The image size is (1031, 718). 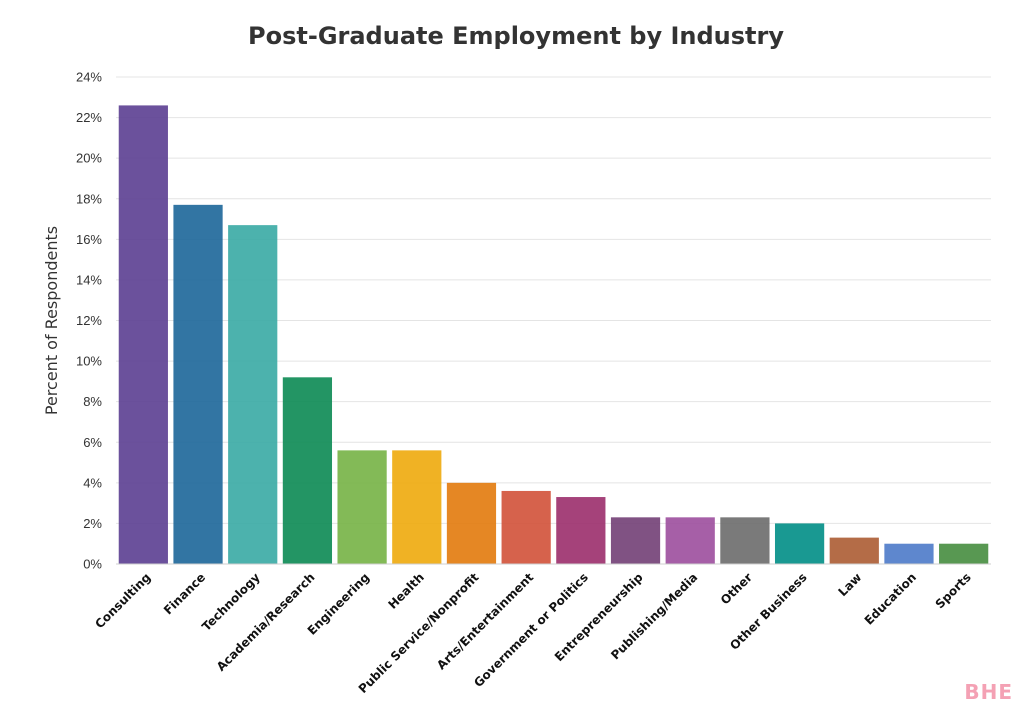 What do you see at coordinates (92, 523) in the screenshot?
I see `y-tick-label: 2%` at bounding box center [92, 523].